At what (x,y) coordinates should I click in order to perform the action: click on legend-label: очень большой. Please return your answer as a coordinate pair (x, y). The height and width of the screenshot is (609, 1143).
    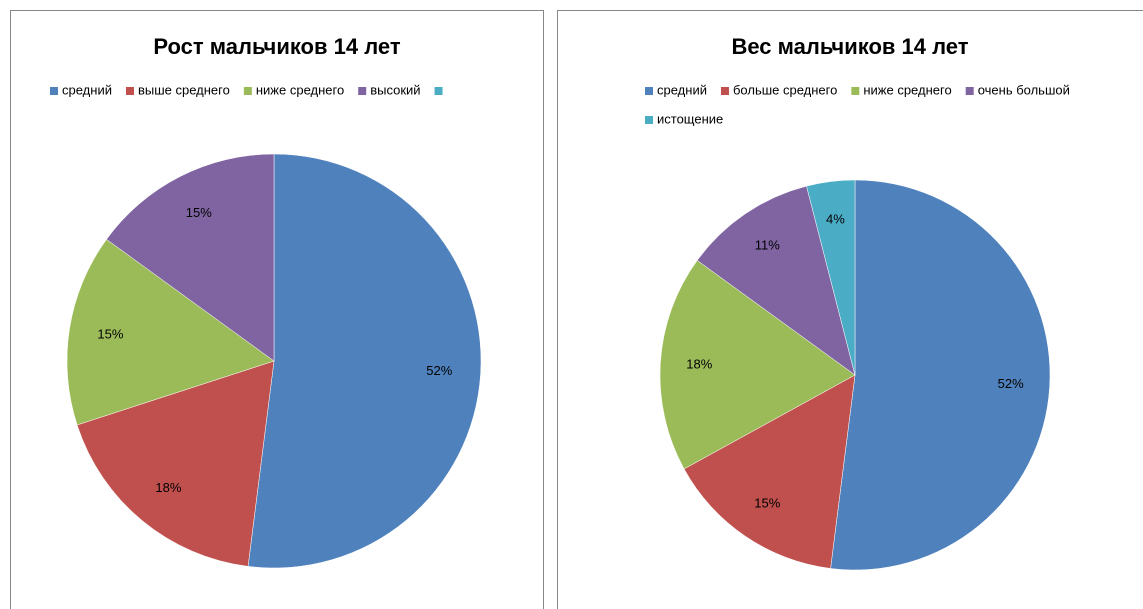
    Looking at the image, I should click on (1024, 89).